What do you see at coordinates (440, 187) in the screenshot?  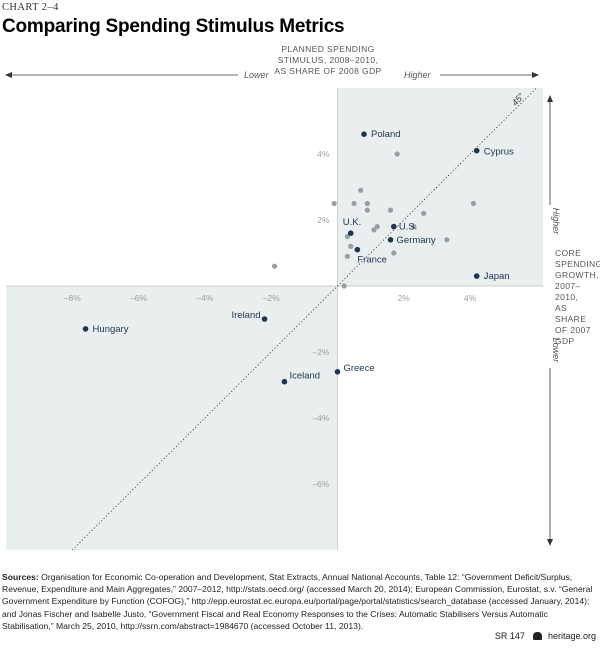 I see `shaded-quadrant-upper-right` at bounding box center [440, 187].